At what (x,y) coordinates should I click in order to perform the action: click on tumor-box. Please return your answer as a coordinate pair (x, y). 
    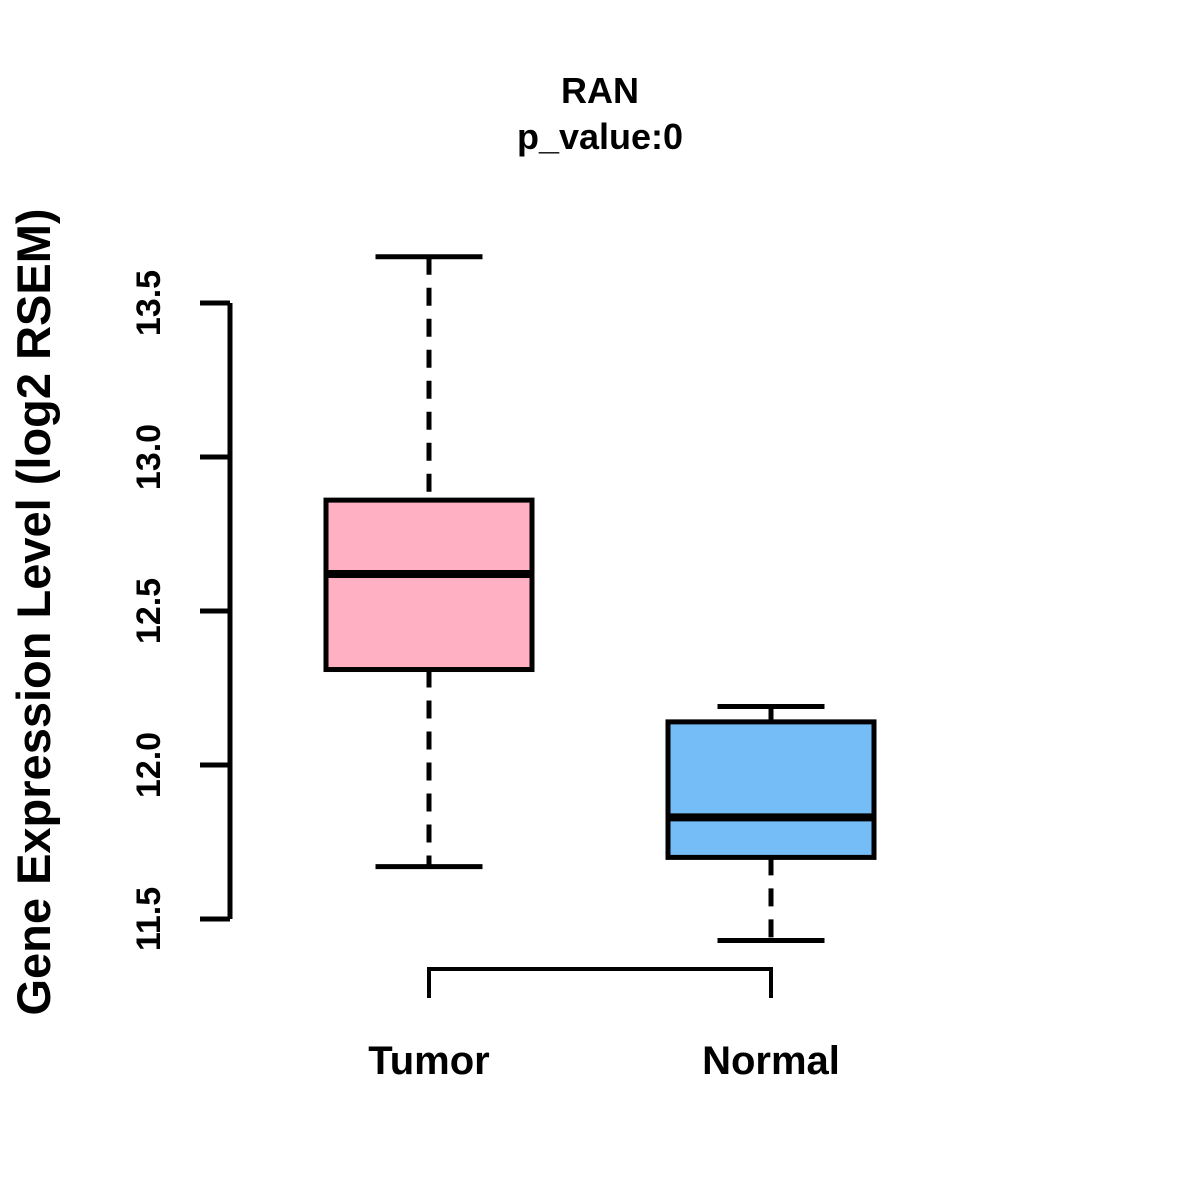
    Looking at the image, I should click on (429, 585).